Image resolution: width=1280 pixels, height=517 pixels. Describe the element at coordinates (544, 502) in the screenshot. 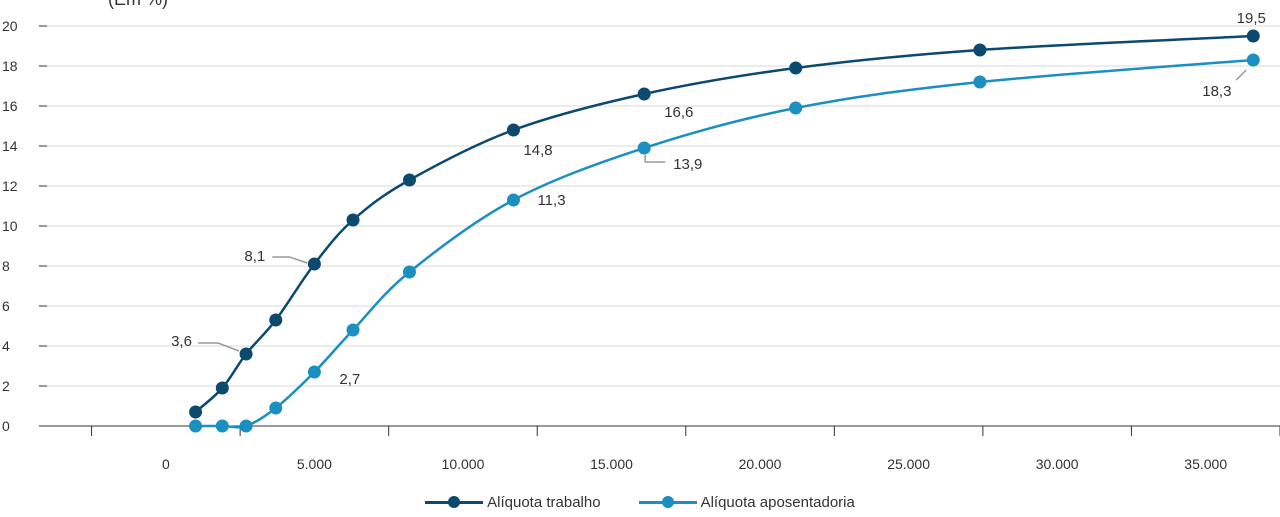

I see `legend-label-trabalho: Alíquota trabalho` at that location.